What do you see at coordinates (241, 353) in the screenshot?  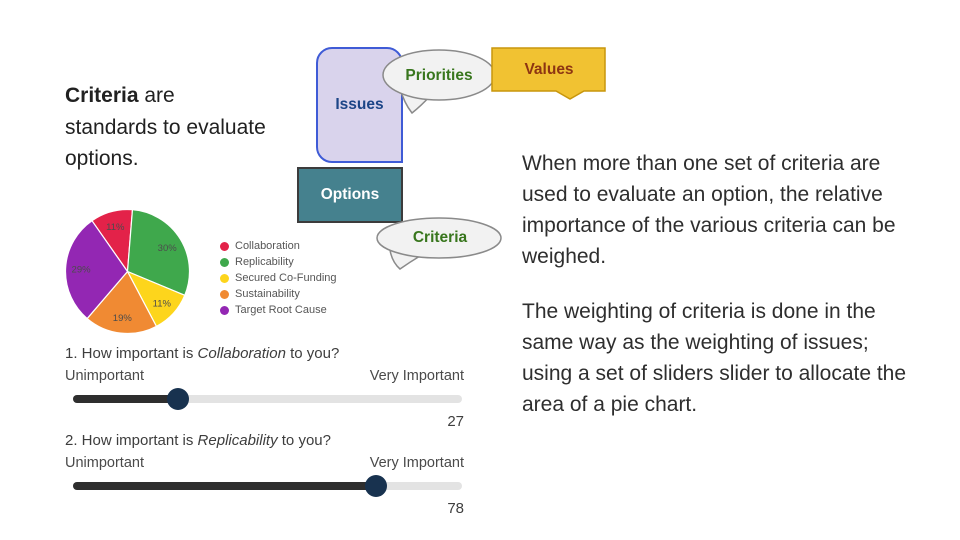 I see `criterion-name: Collaboration` at bounding box center [241, 353].